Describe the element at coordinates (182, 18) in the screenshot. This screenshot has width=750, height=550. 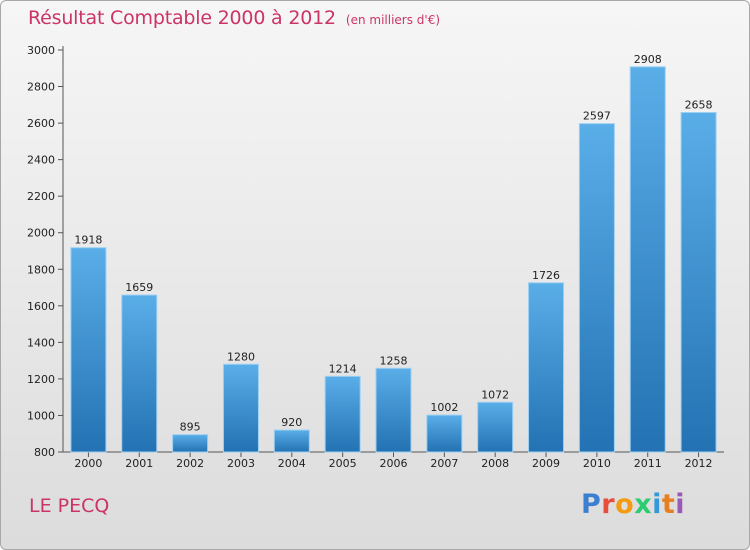
I see `chart-title: Résultat Comptable 2000 à 2012` at that location.